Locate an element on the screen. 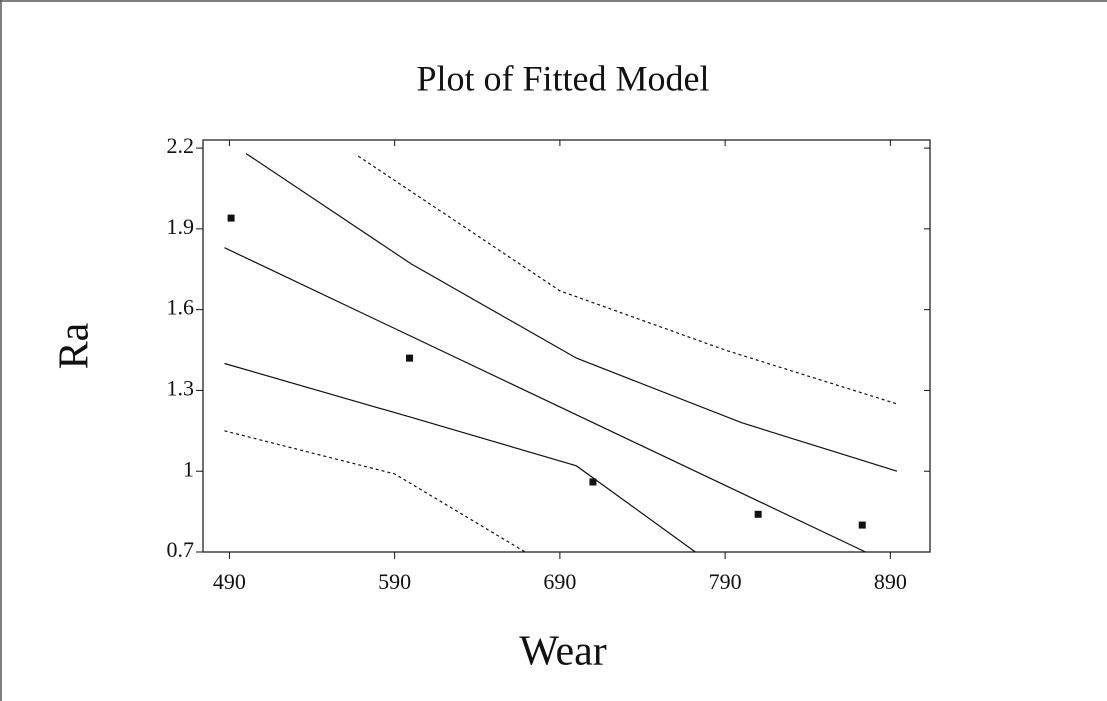 The width and height of the screenshot is (1107, 701). x-tick-label: 790 is located at coordinates (725, 581).